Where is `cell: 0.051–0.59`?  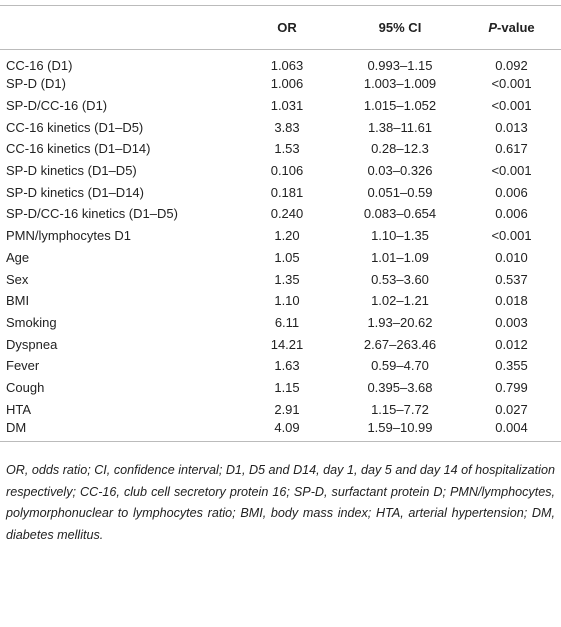 cell: 0.051–0.59 is located at coordinates (400, 192).